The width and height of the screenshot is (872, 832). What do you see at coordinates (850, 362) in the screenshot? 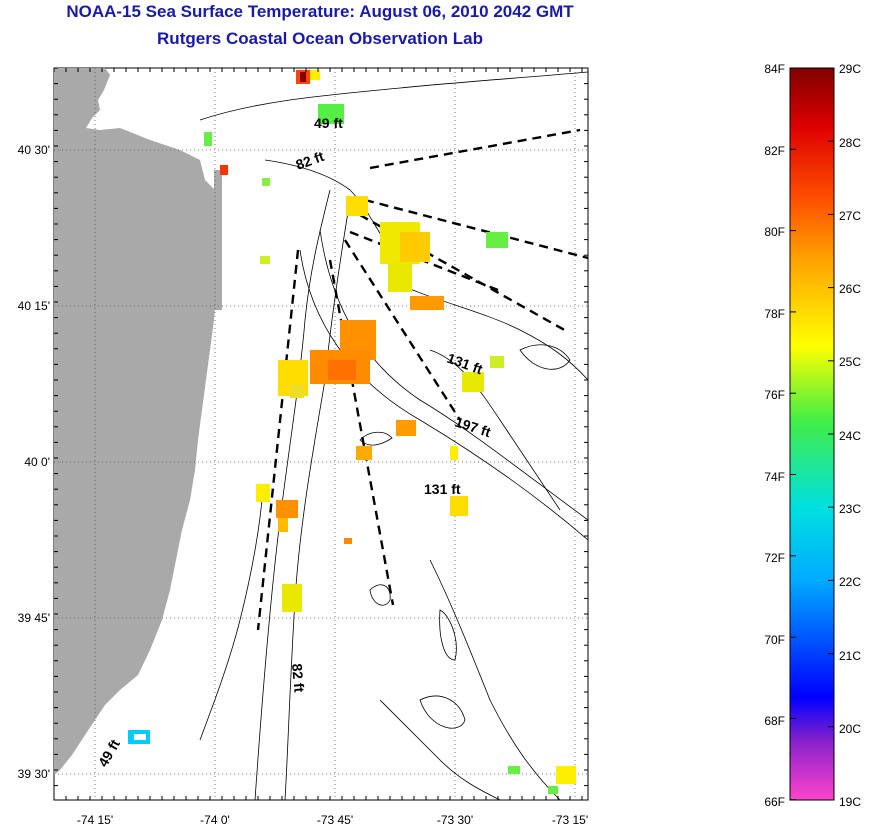
I see `colorbar-c-label: 25C` at bounding box center [850, 362].